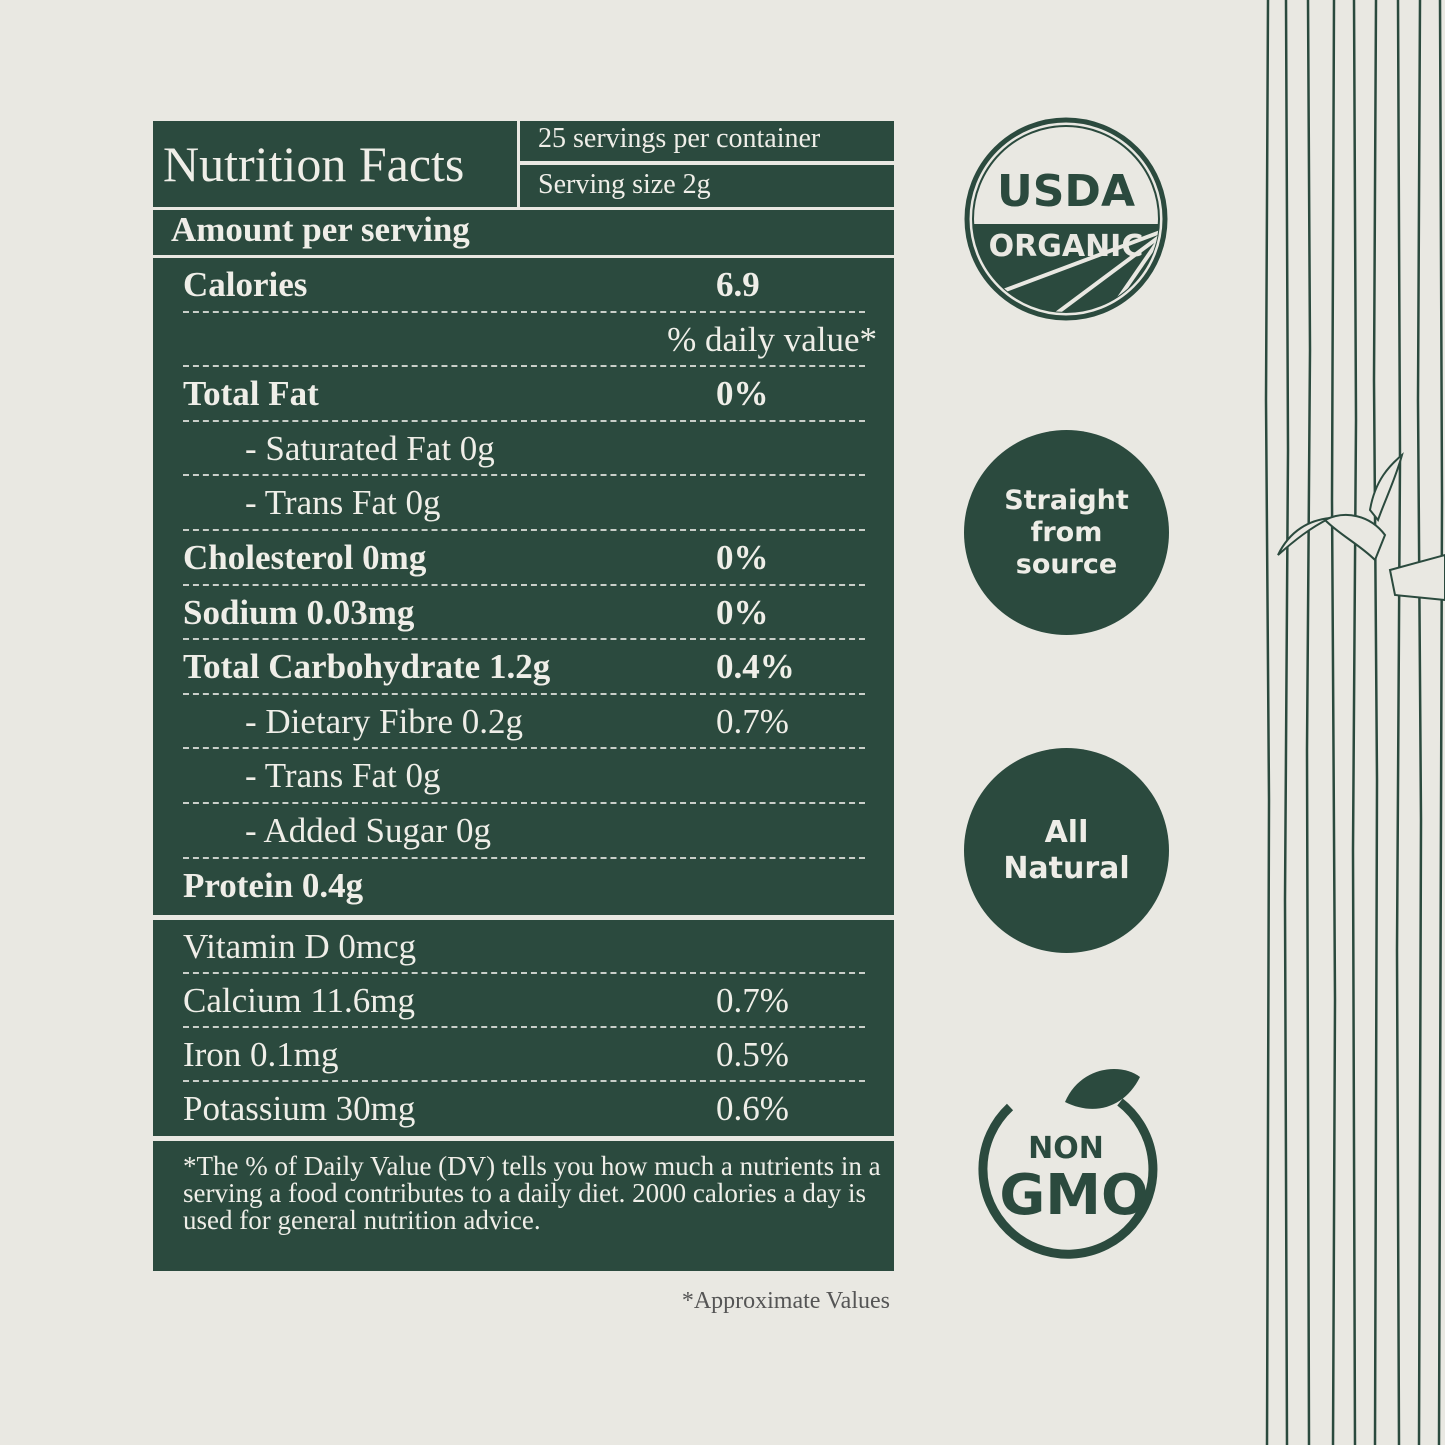 The width and height of the screenshot is (1445, 1445). Describe the element at coordinates (785, 1301) in the screenshot. I see `approximate-values-note: *Approximate Values` at that location.